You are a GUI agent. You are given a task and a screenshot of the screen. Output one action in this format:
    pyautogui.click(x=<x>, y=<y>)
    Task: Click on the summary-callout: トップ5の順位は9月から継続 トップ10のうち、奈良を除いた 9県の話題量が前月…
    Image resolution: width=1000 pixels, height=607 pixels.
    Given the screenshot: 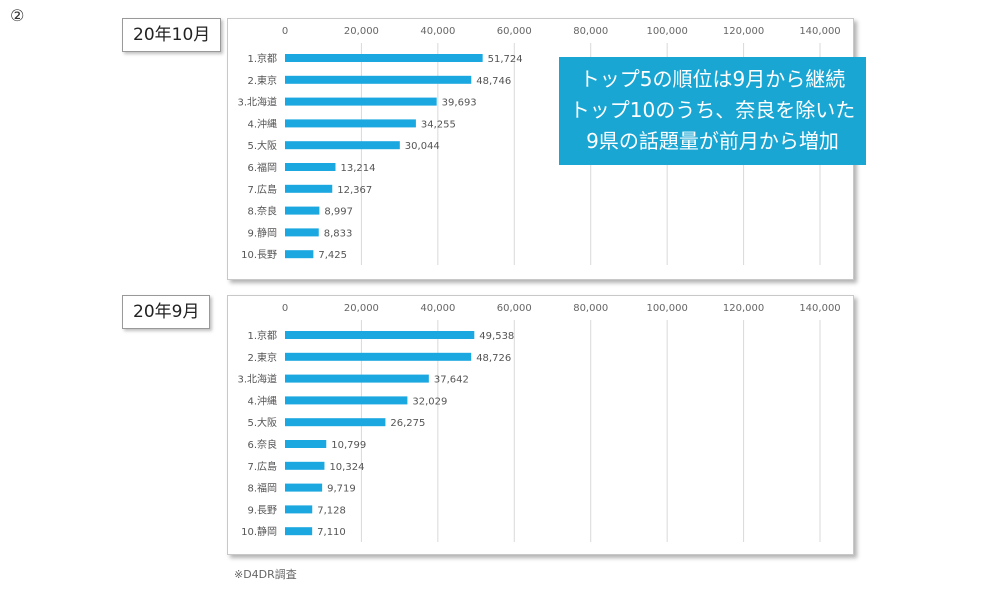 What is the action you would take?
    pyautogui.click(x=712, y=111)
    